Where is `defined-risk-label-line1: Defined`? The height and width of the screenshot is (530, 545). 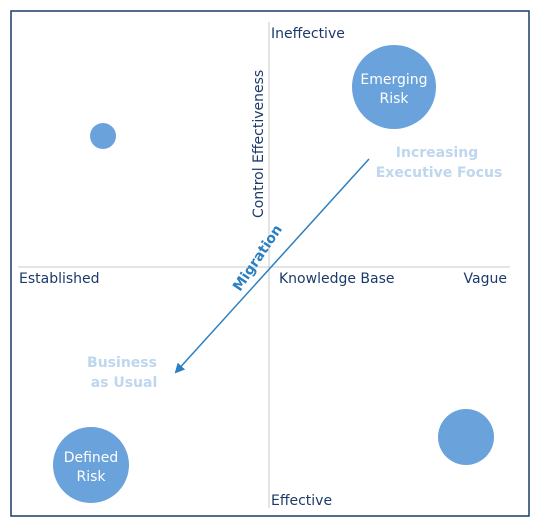 defined-risk-label-line1: Defined is located at coordinates (91, 458).